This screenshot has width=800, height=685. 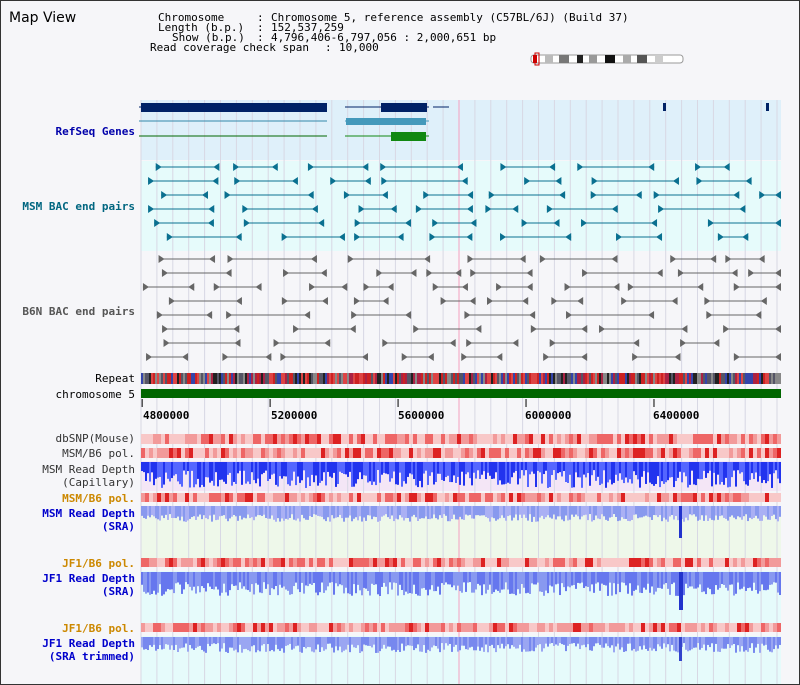 What do you see at coordinates (88, 650) in the screenshot?
I see `track-label-jf1-read-depth-trimmed: JF1 Read Depth (SRA trimmed)` at bounding box center [88, 650].